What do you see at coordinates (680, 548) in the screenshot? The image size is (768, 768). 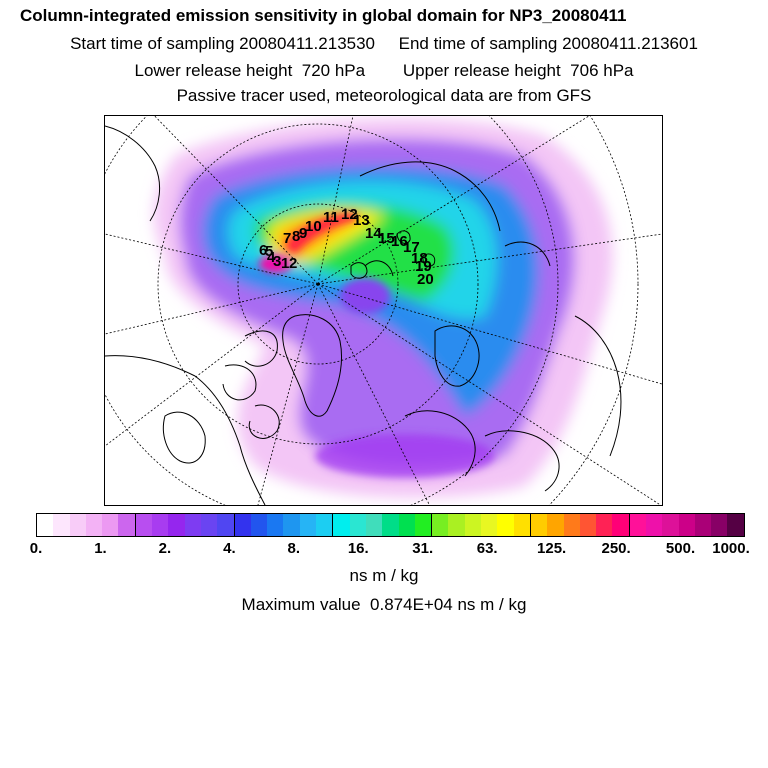 I see `colorbar-tick-label: 500.` at bounding box center [680, 548].